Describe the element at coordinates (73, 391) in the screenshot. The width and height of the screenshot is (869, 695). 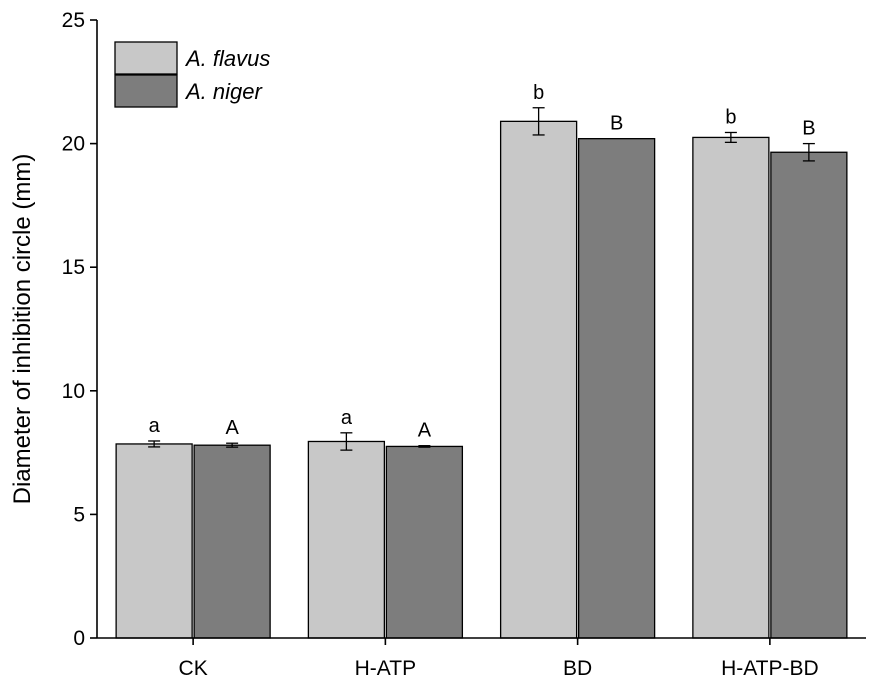
I see `y-tick-label: 10` at that location.